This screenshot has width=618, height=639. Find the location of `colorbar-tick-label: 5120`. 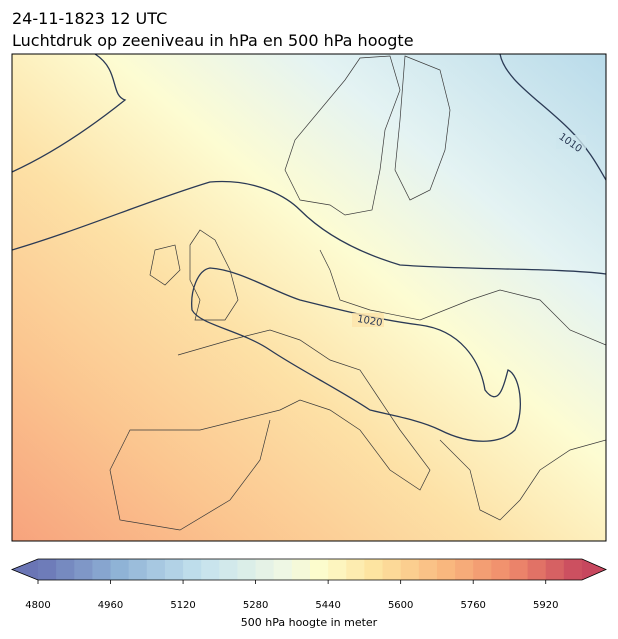

colorbar-tick-label: 5120 is located at coordinates (182, 605).